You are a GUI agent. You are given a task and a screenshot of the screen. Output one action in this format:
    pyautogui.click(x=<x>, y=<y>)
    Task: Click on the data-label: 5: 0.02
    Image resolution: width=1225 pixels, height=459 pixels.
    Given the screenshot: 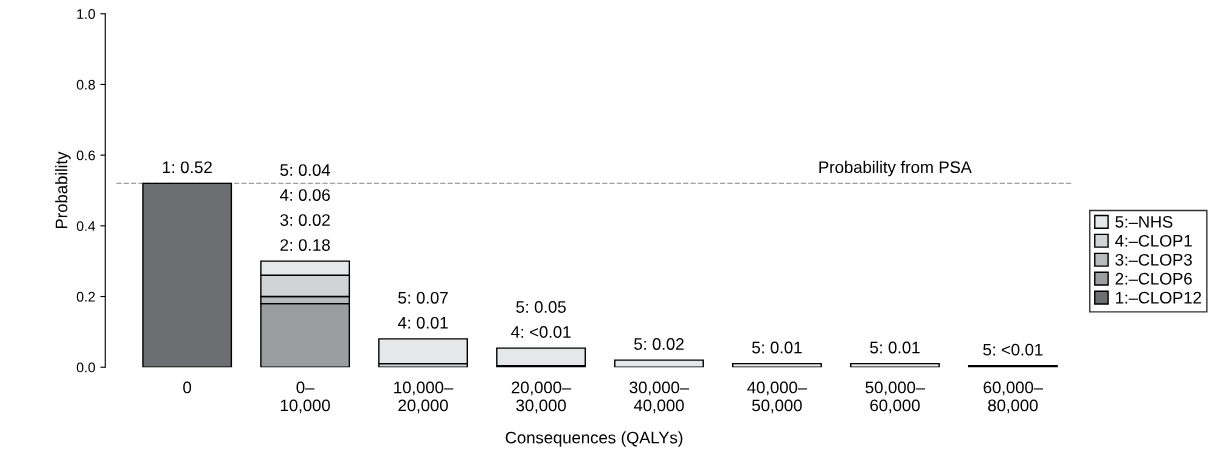 What is the action you would take?
    pyautogui.click(x=659, y=344)
    